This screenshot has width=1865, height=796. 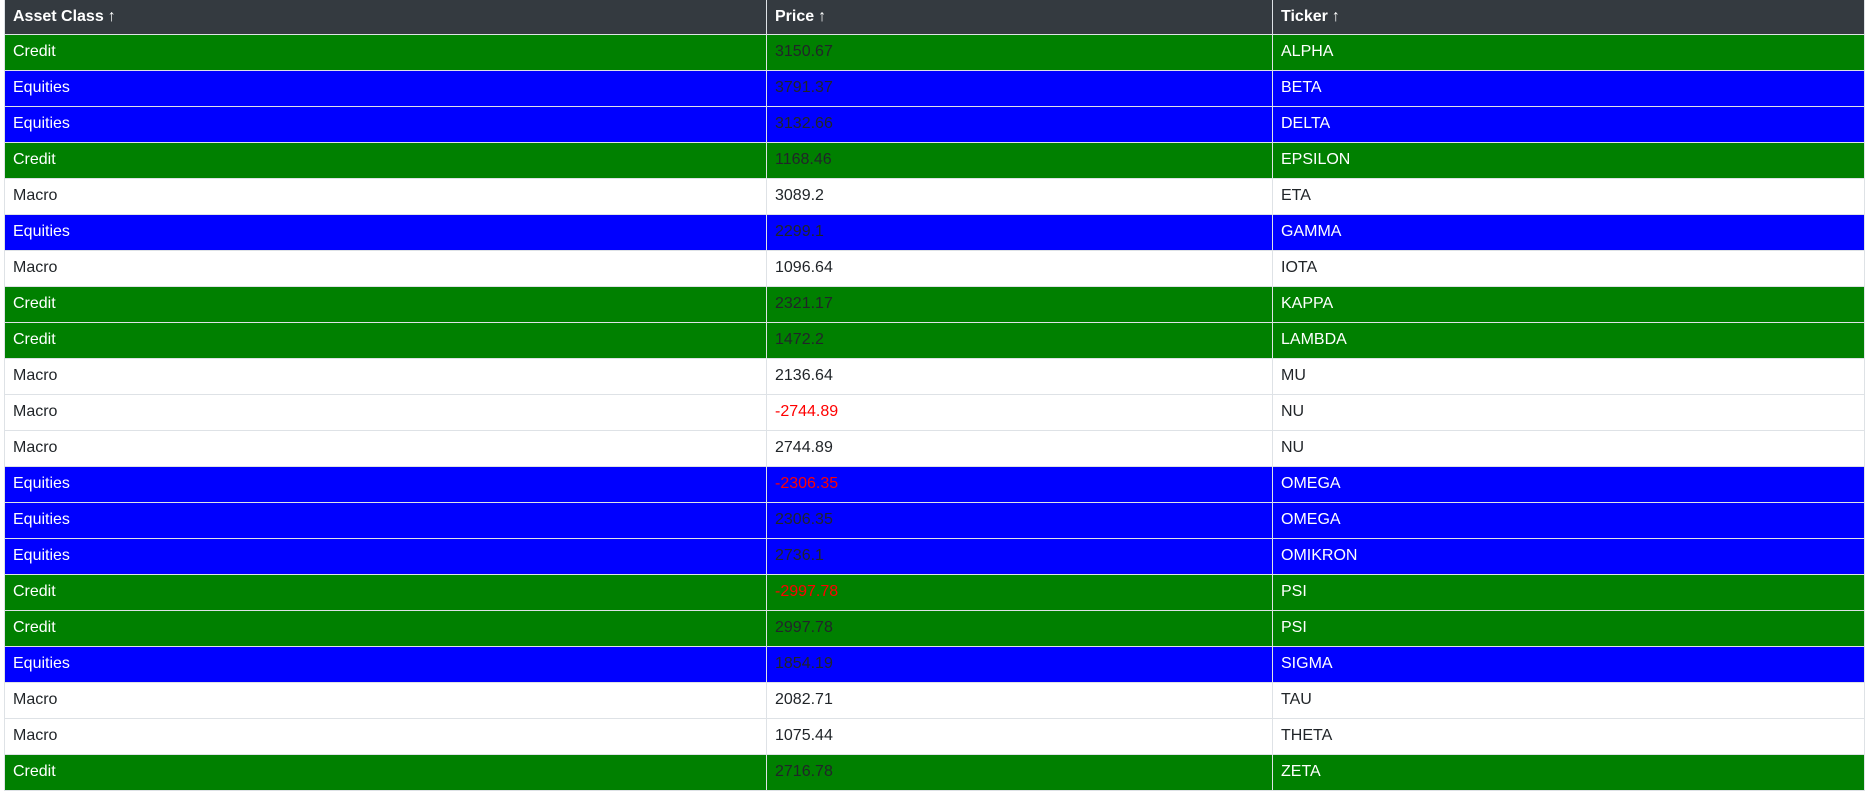 What do you see at coordinates (1019, 736) in the screenshot?
I see `cell-price: 1075.44` at bounding box center [1019, 736].